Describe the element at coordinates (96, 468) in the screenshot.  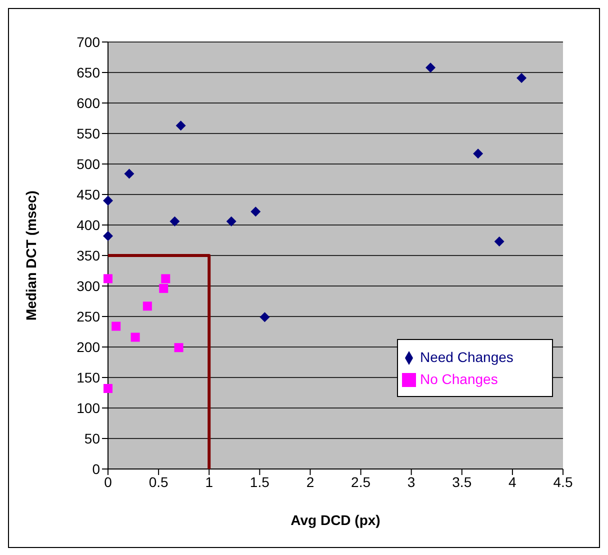
I see `y-tick-label: 0` at that location.